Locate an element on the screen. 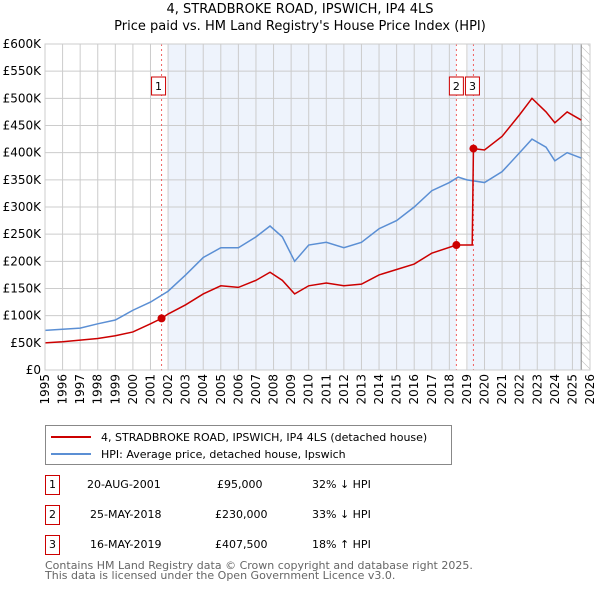  x-tick-label: 2003 is located at coordinates (186, 389).